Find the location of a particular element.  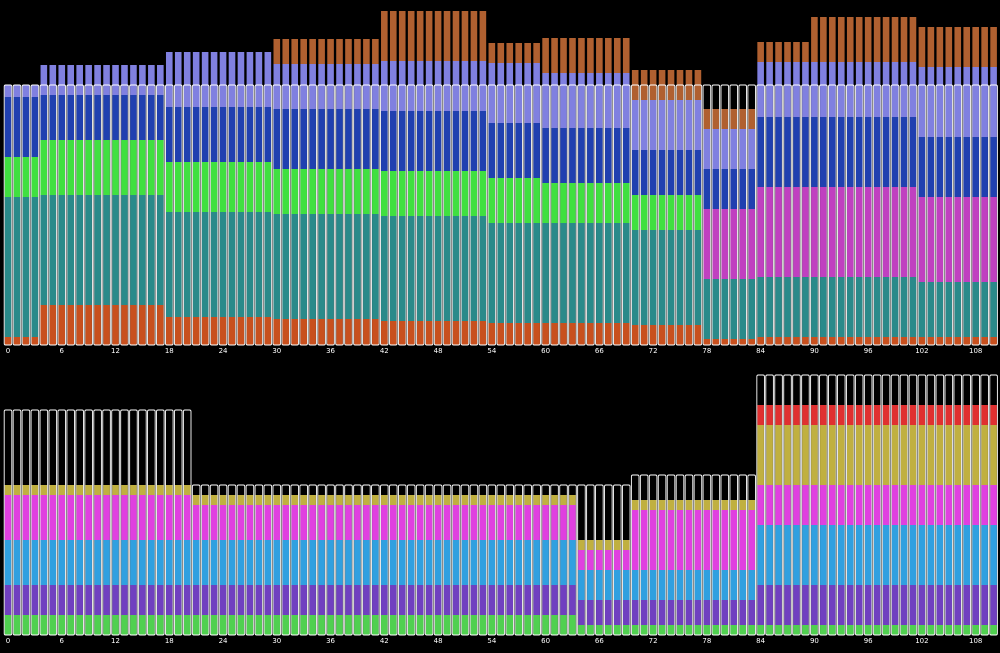

x-tick-label: 30 is located at coordinates (276, 351).